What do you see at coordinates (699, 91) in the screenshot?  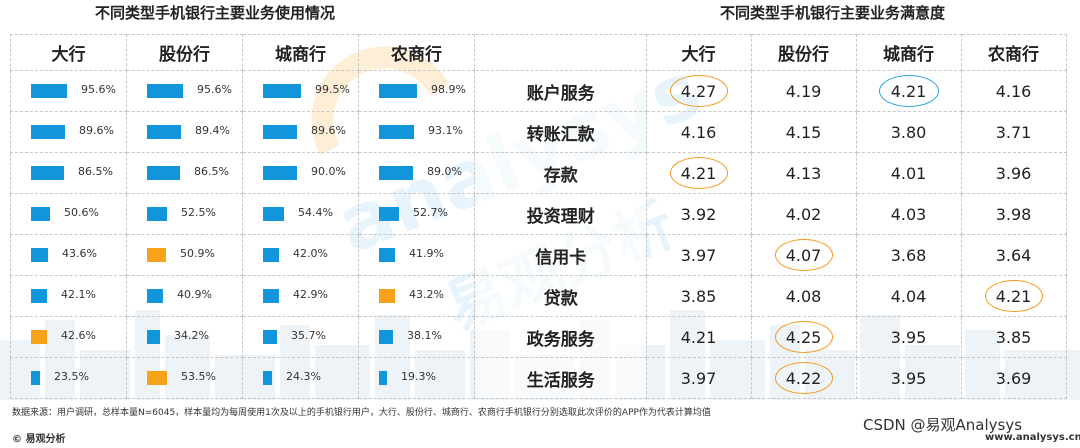 I see `satisfaction-cell: 4.27` at bounding box center [699, 91].